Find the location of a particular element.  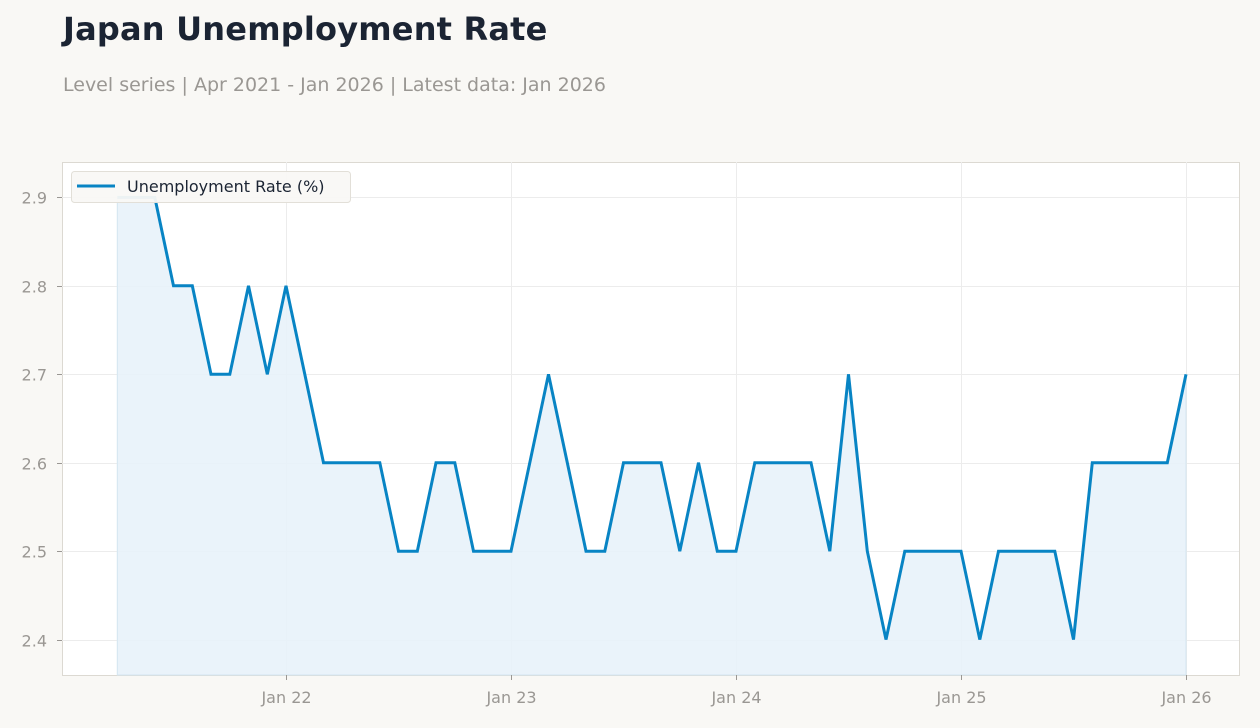

chart-title: Japan Unemployment Rate is located at coordinates (305, 29).